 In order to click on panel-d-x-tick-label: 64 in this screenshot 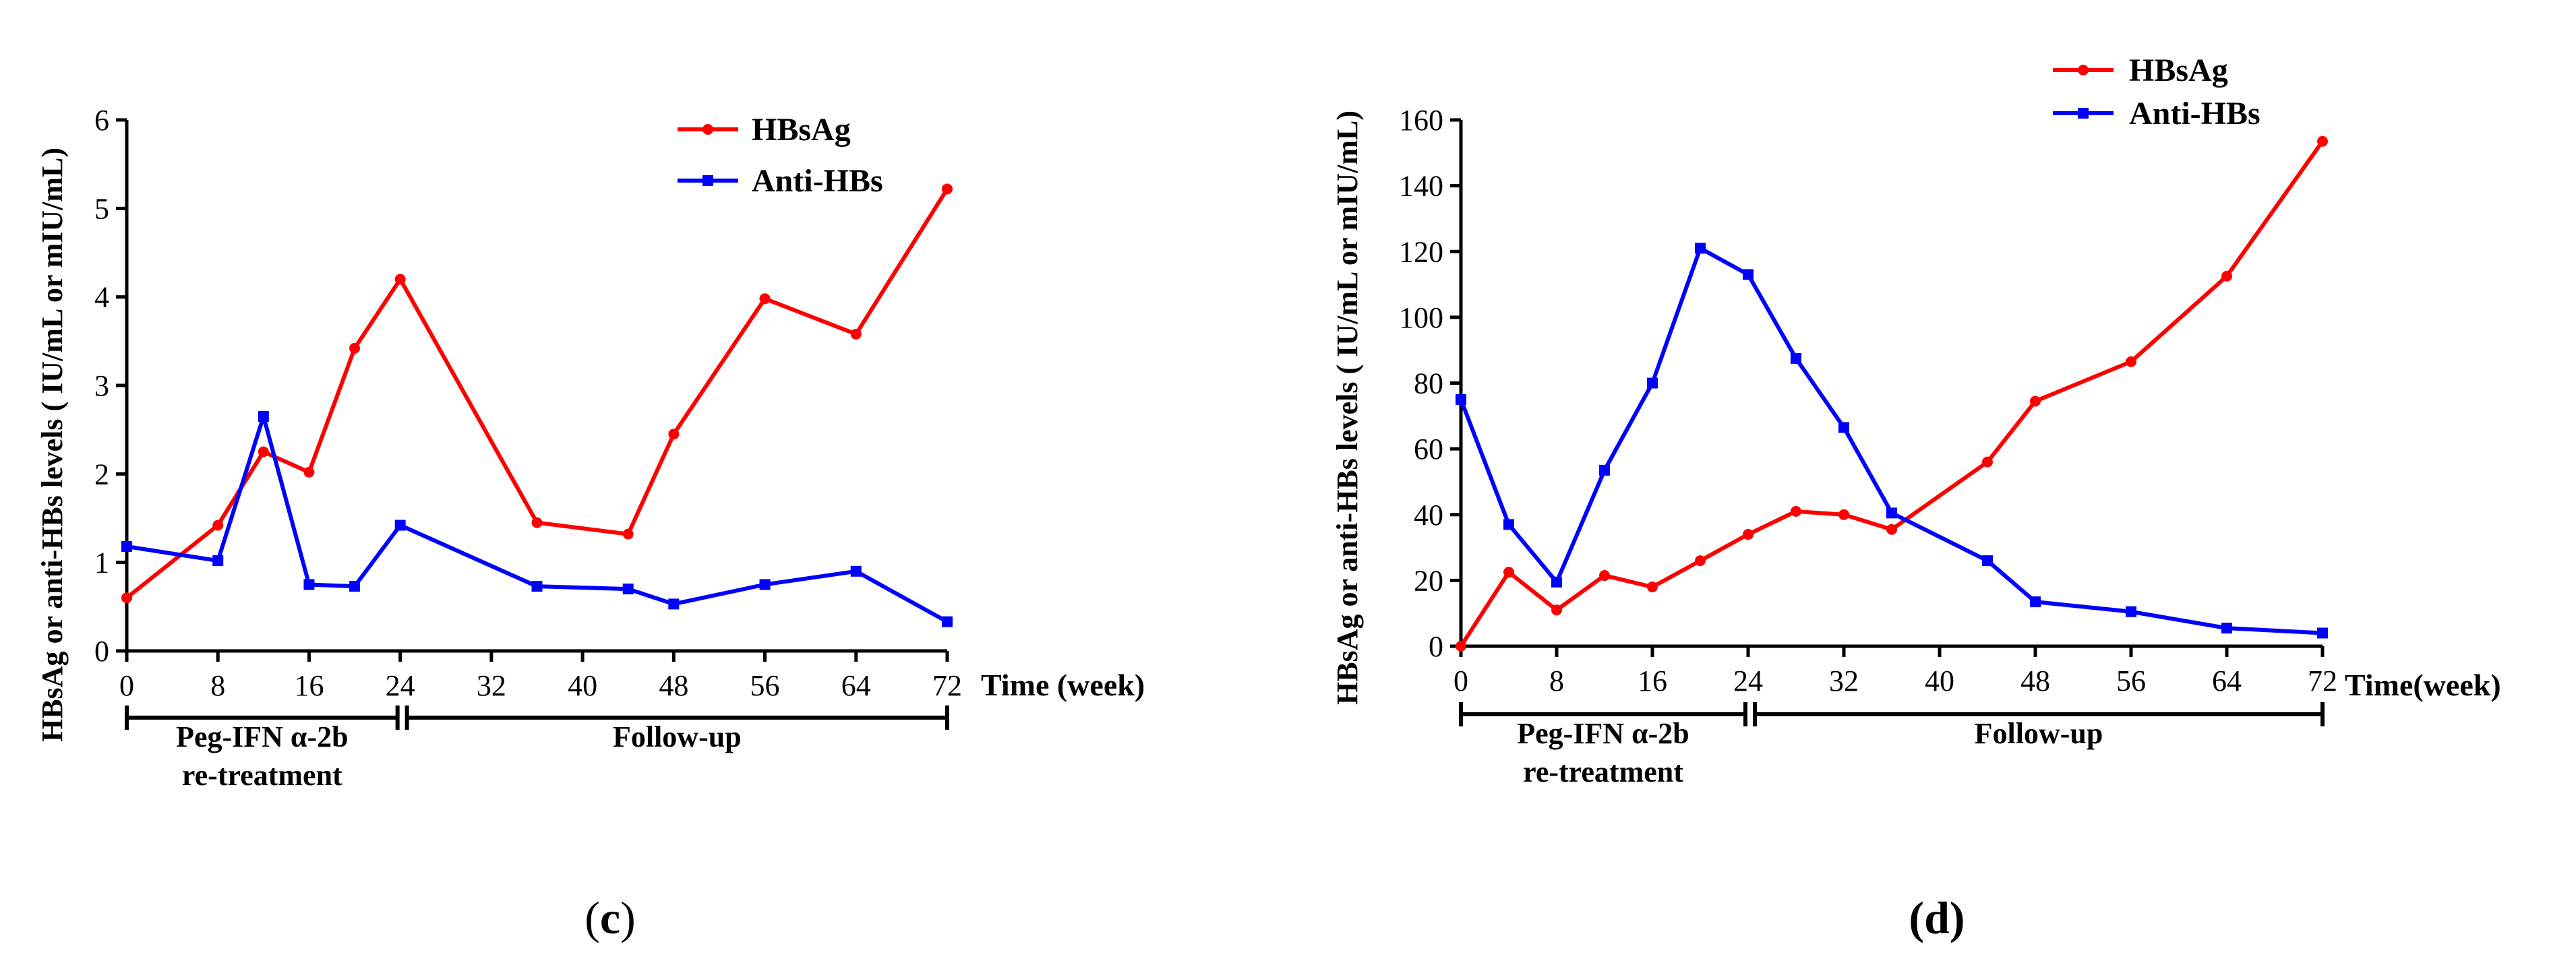, I will do `click(2227, 680)`.